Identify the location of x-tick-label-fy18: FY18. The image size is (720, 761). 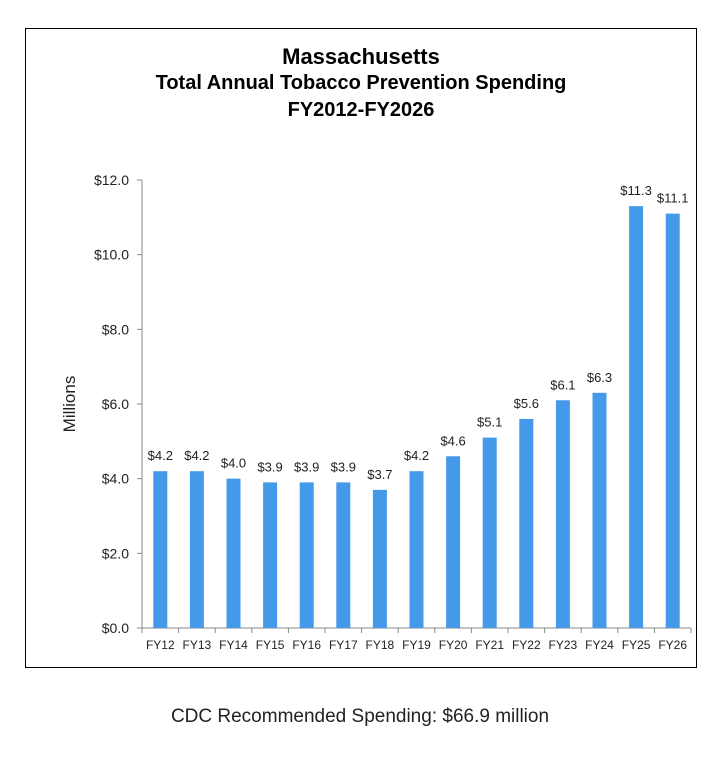
(380, 645).